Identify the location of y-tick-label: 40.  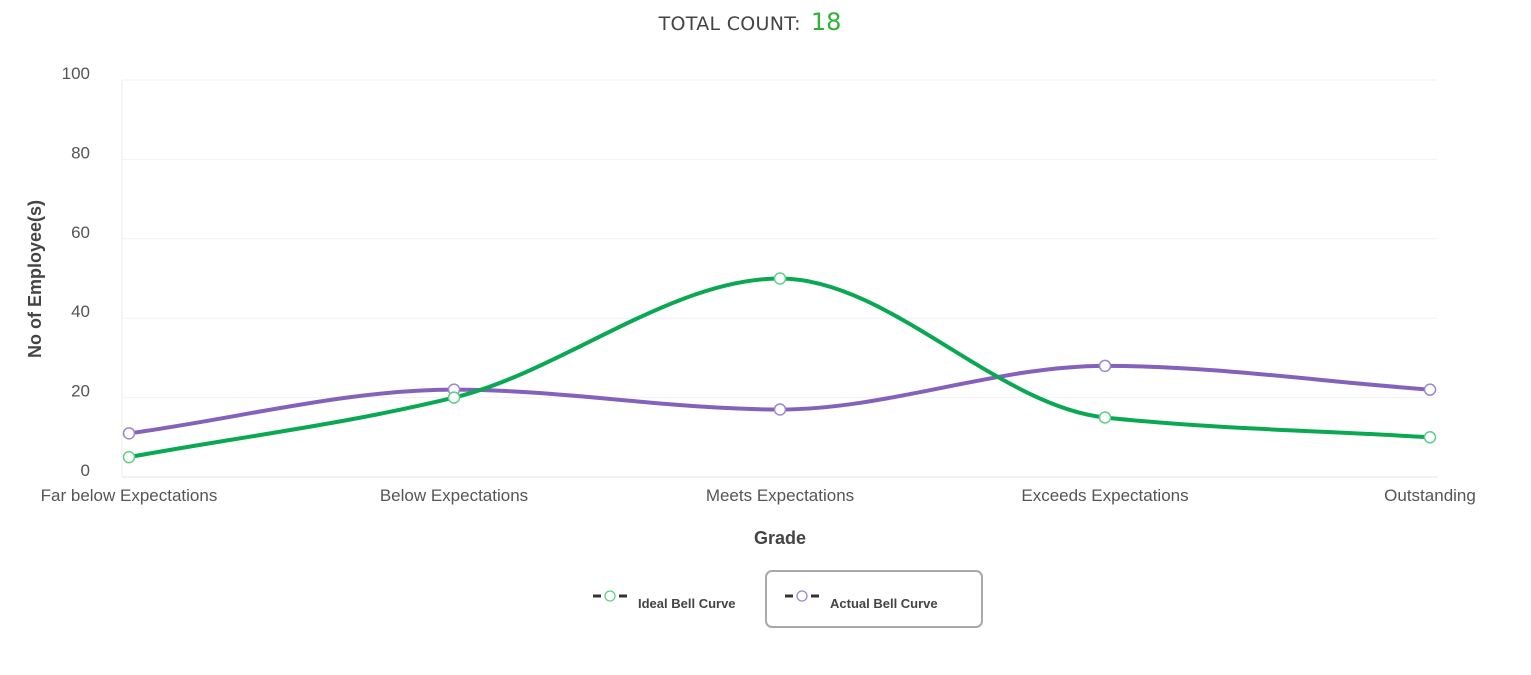
(80, 311).